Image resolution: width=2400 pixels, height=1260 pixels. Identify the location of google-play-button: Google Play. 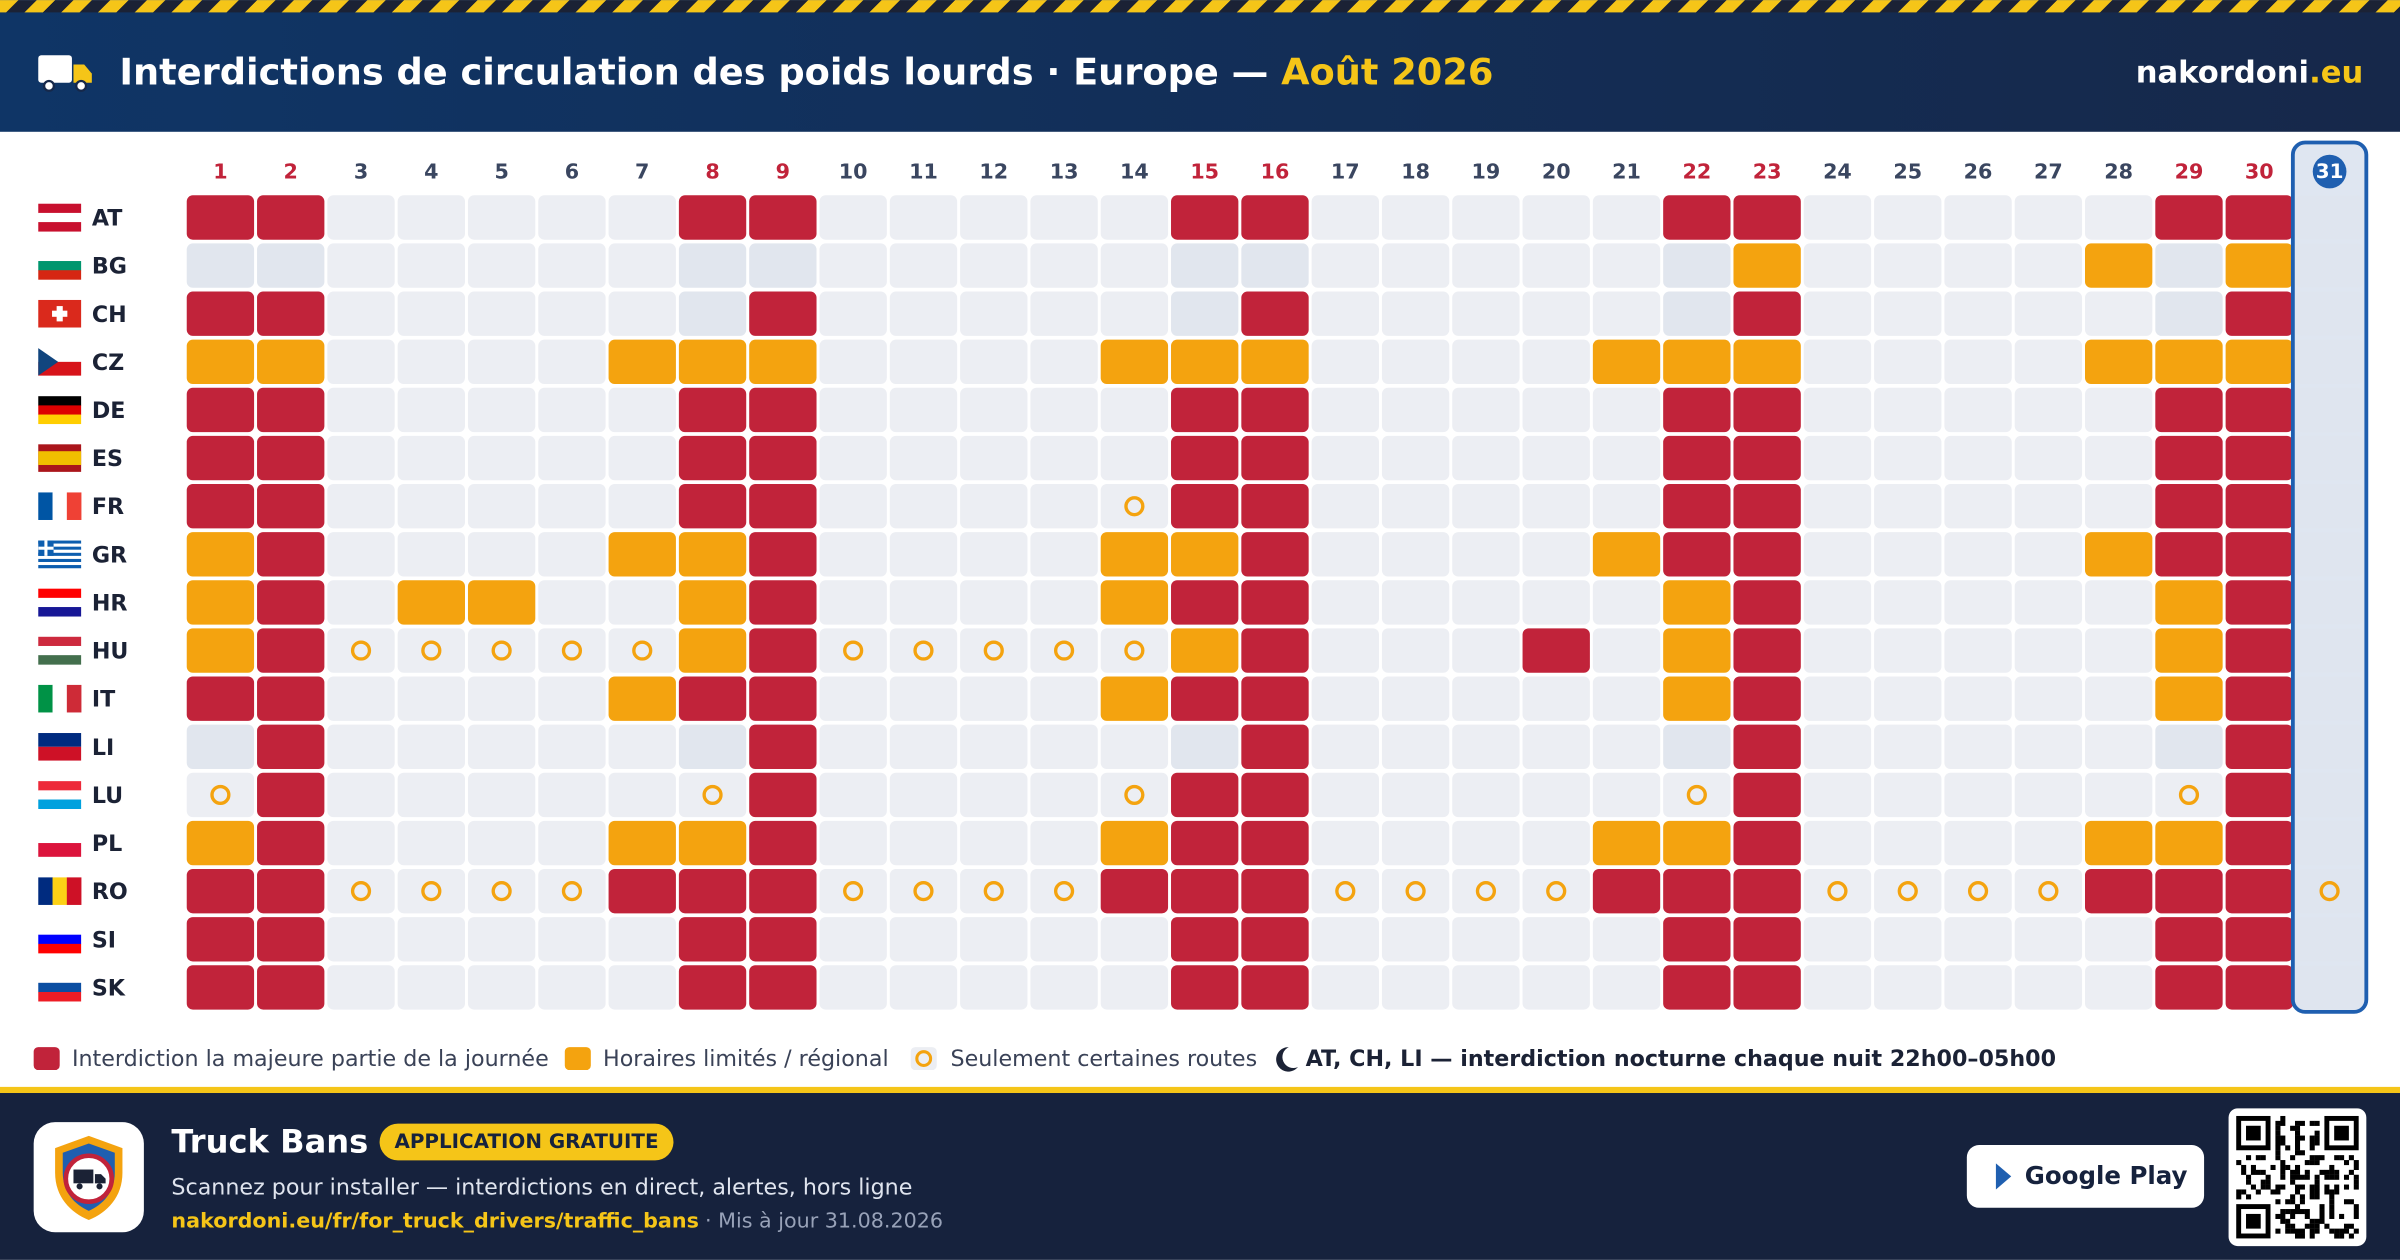
(2085, 1176).